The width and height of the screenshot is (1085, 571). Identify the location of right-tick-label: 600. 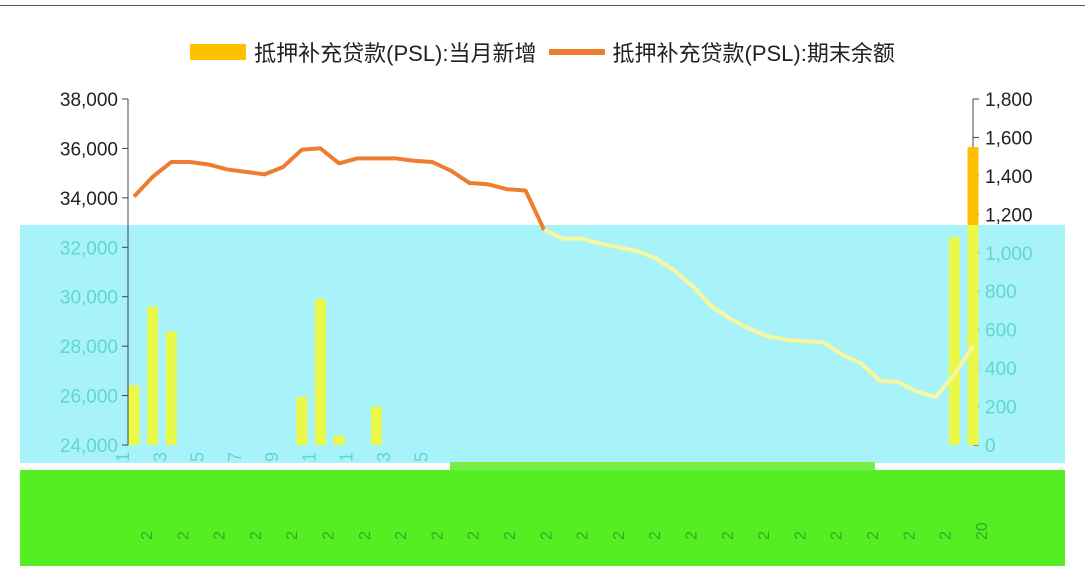
(1001, 331).